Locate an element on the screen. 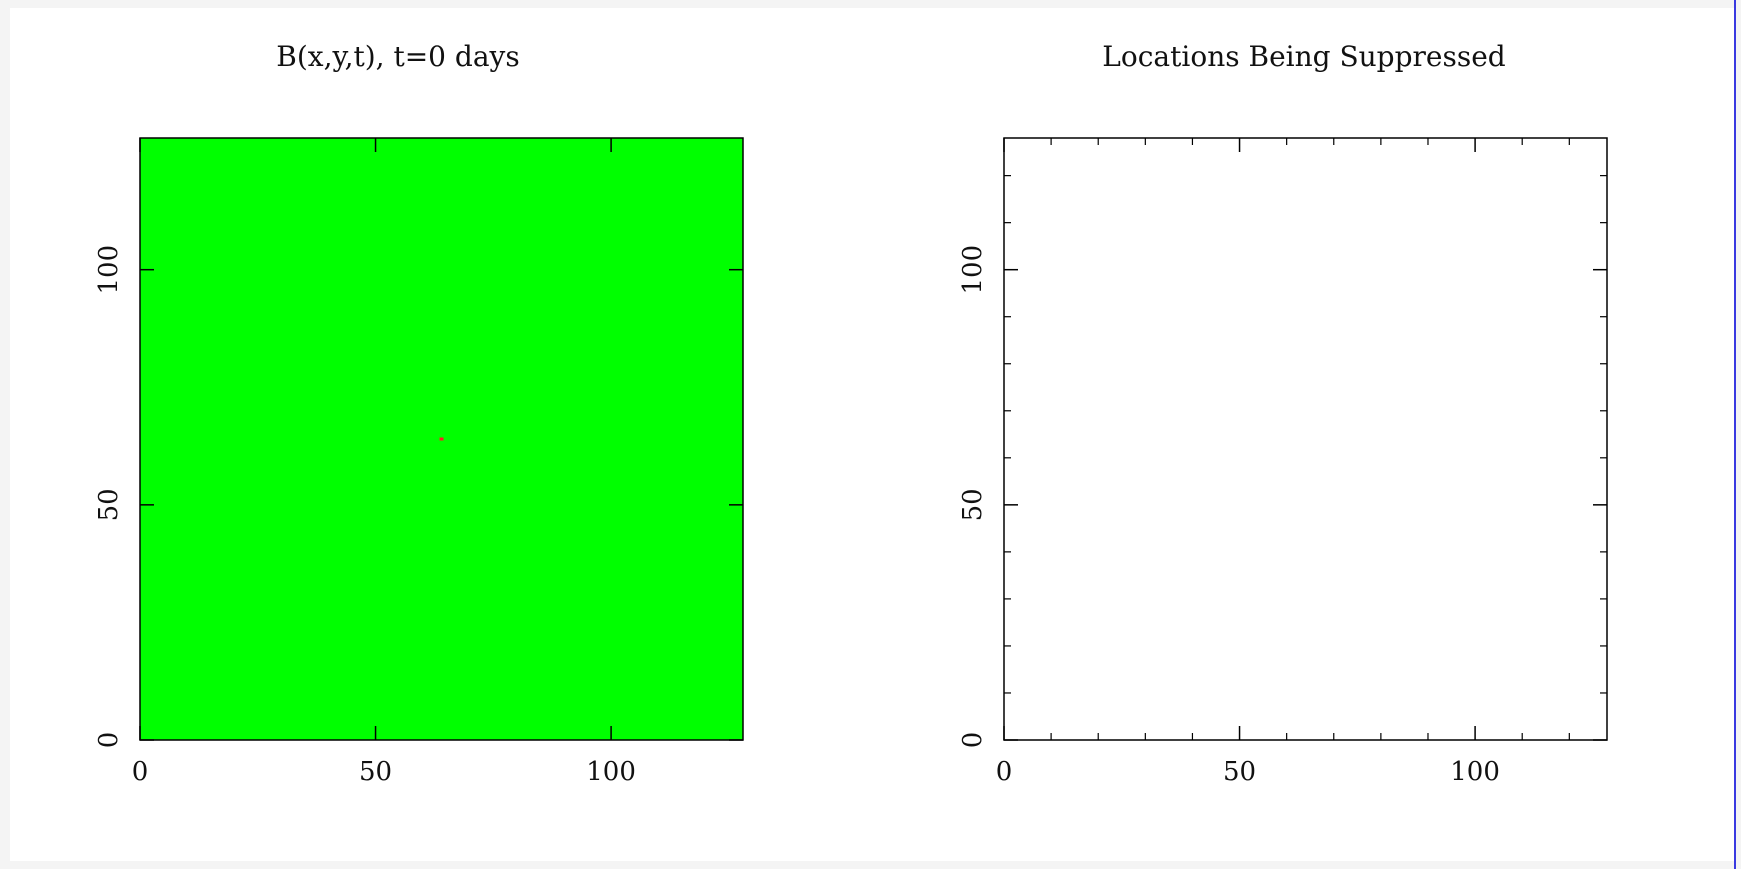 The image size is (1741, 869). b-field-points is located at coordinates (441, 439).